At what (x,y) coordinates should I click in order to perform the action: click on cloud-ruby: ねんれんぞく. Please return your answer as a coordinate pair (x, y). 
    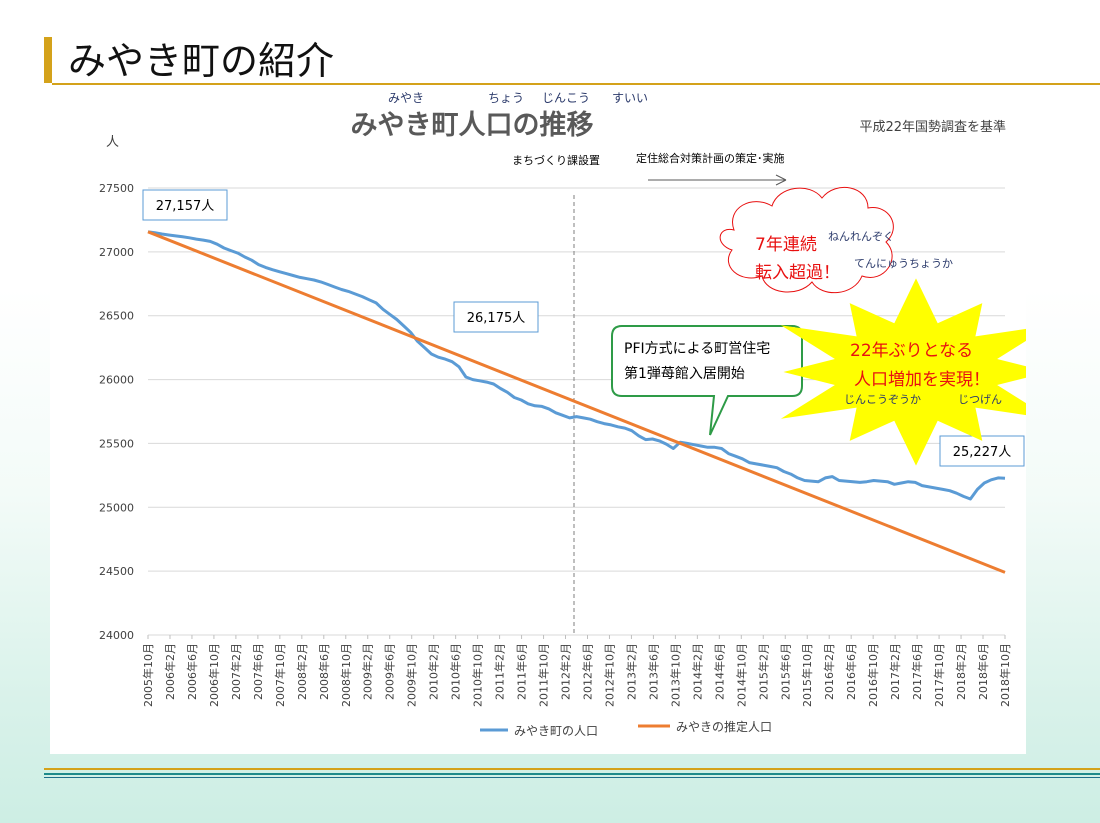
    Looking at the image, I should click on (861, 236).